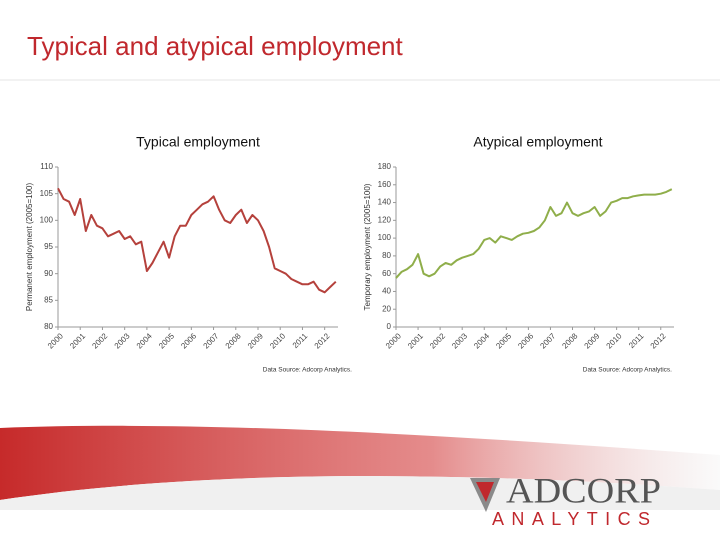 The image size is (720, 540). Describe the element at coordinates (48, 246) in the screenshot. I see `y-tick-label: 95` at that location.